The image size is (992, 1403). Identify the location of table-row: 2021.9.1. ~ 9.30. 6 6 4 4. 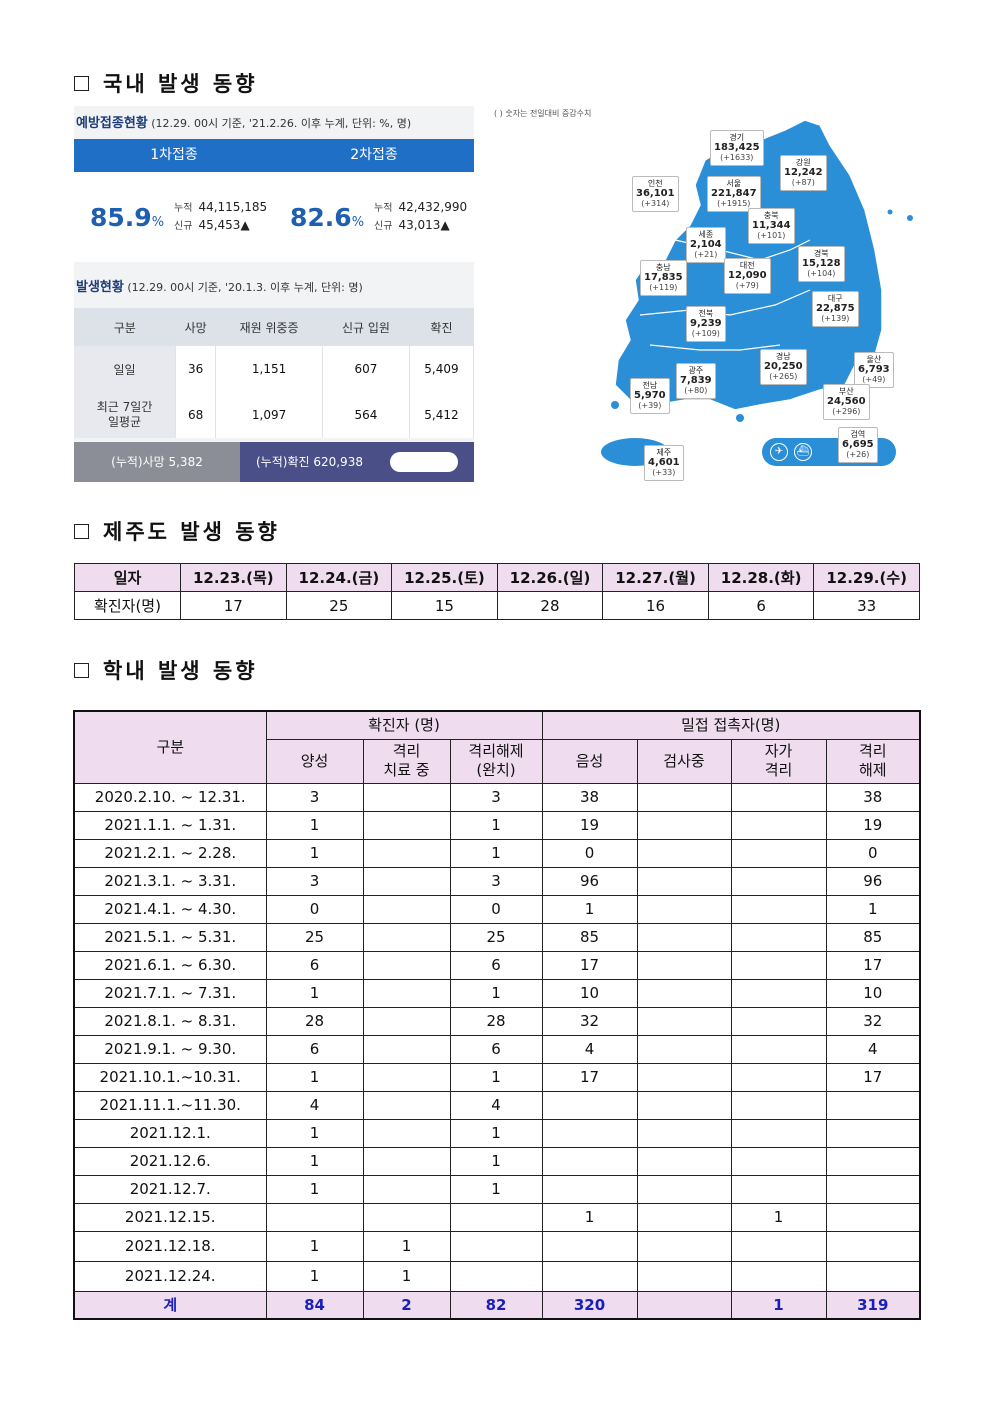
(497, 1049).